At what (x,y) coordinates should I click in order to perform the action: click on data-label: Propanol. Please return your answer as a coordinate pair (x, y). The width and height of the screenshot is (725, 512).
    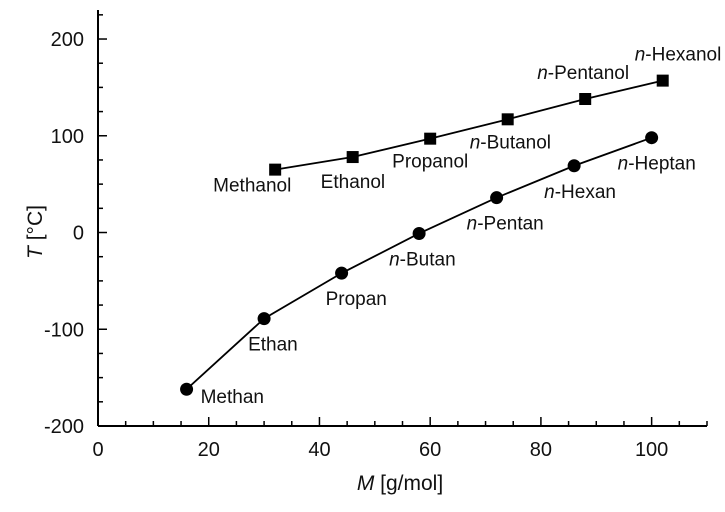
    Looking at the image, I should click on (430, 162).